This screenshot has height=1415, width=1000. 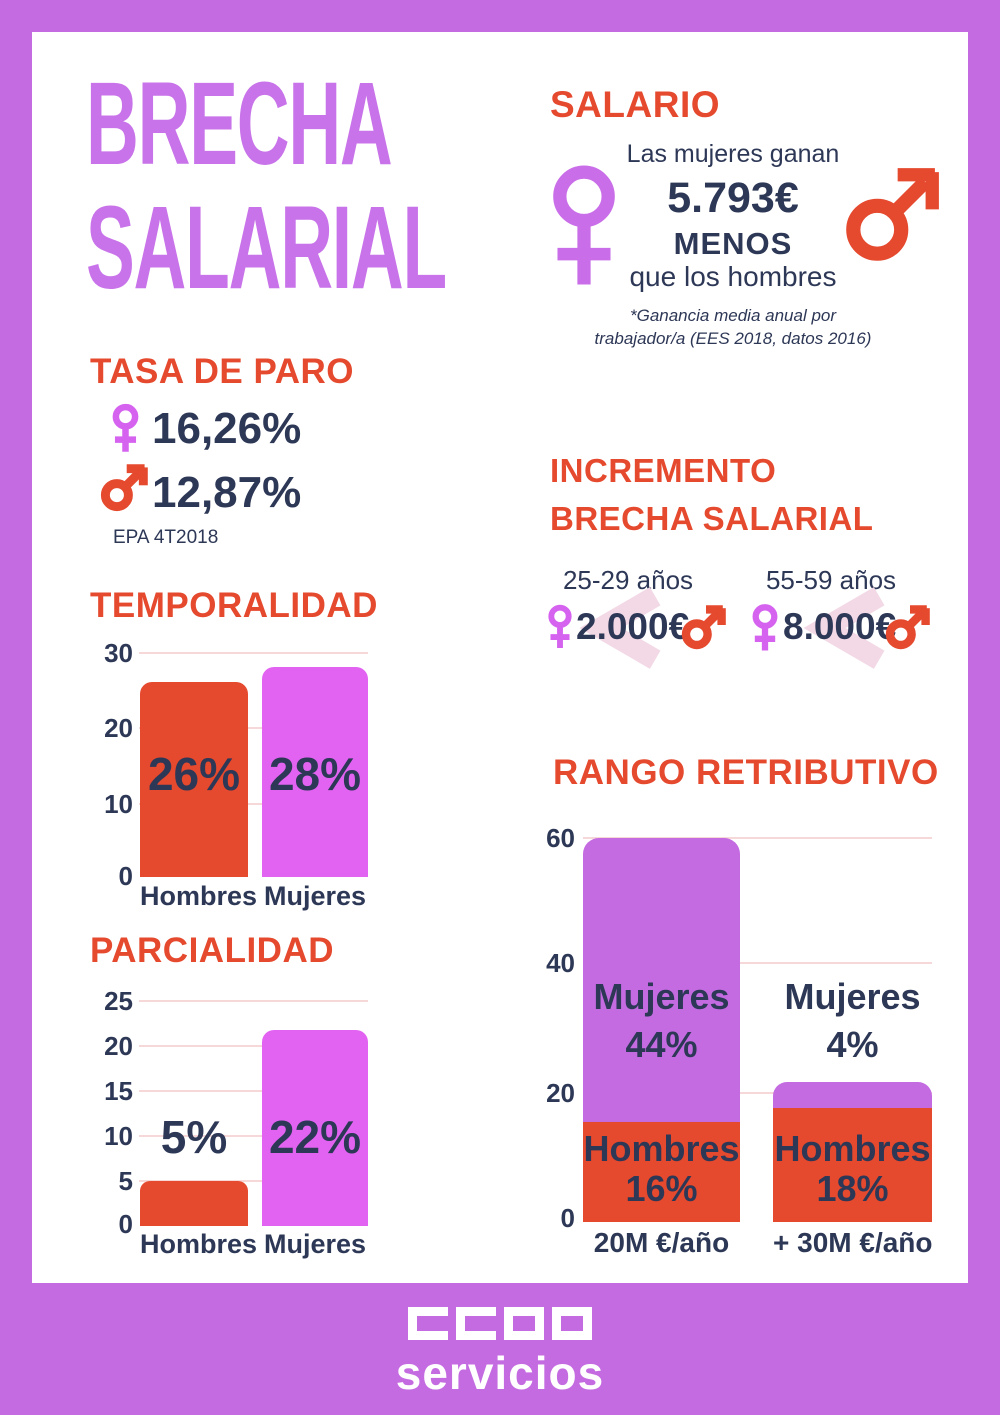 I want to click on tasa-hombres-value: 12,87%, so click(x=227, y=492).